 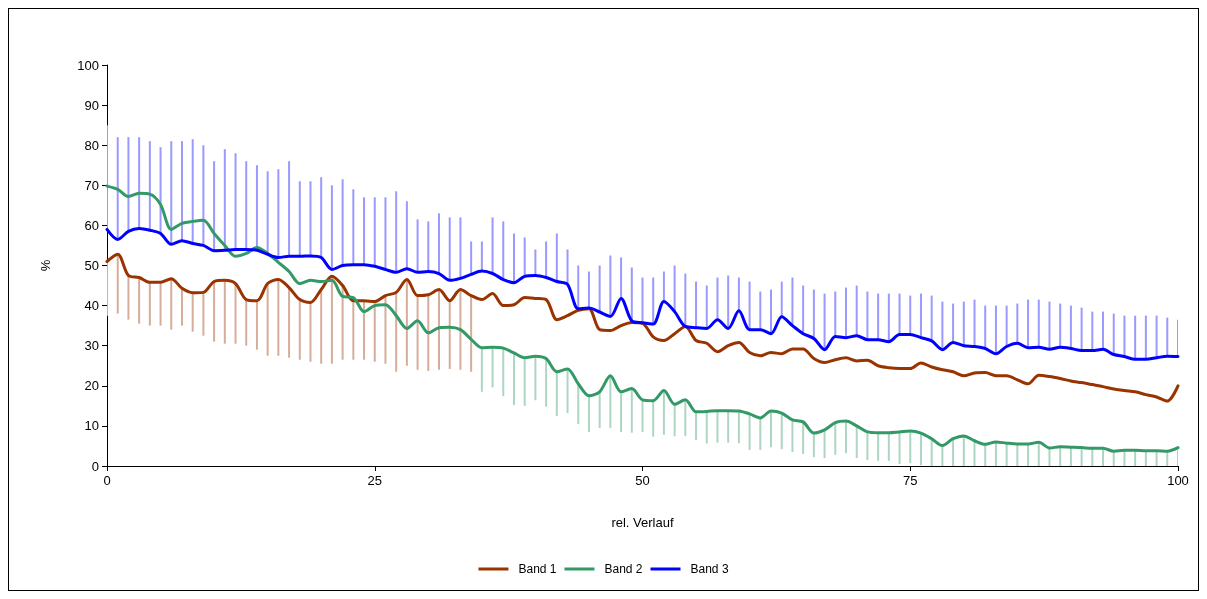 What do you see at coordinates (623, 569) in the screenshot?
I see `legend-label: Band 2` at bounding box center [623, 569].